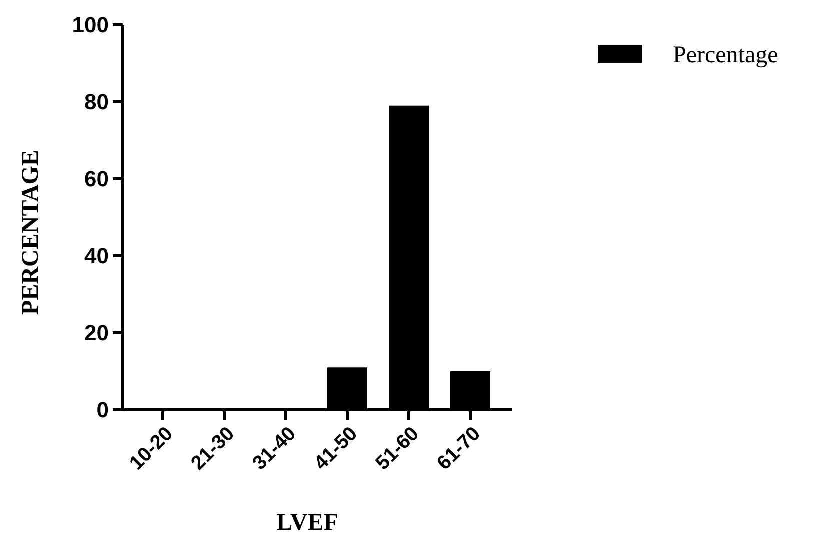  I want to click on x-axis-title: LVEF, so click(307, 523).